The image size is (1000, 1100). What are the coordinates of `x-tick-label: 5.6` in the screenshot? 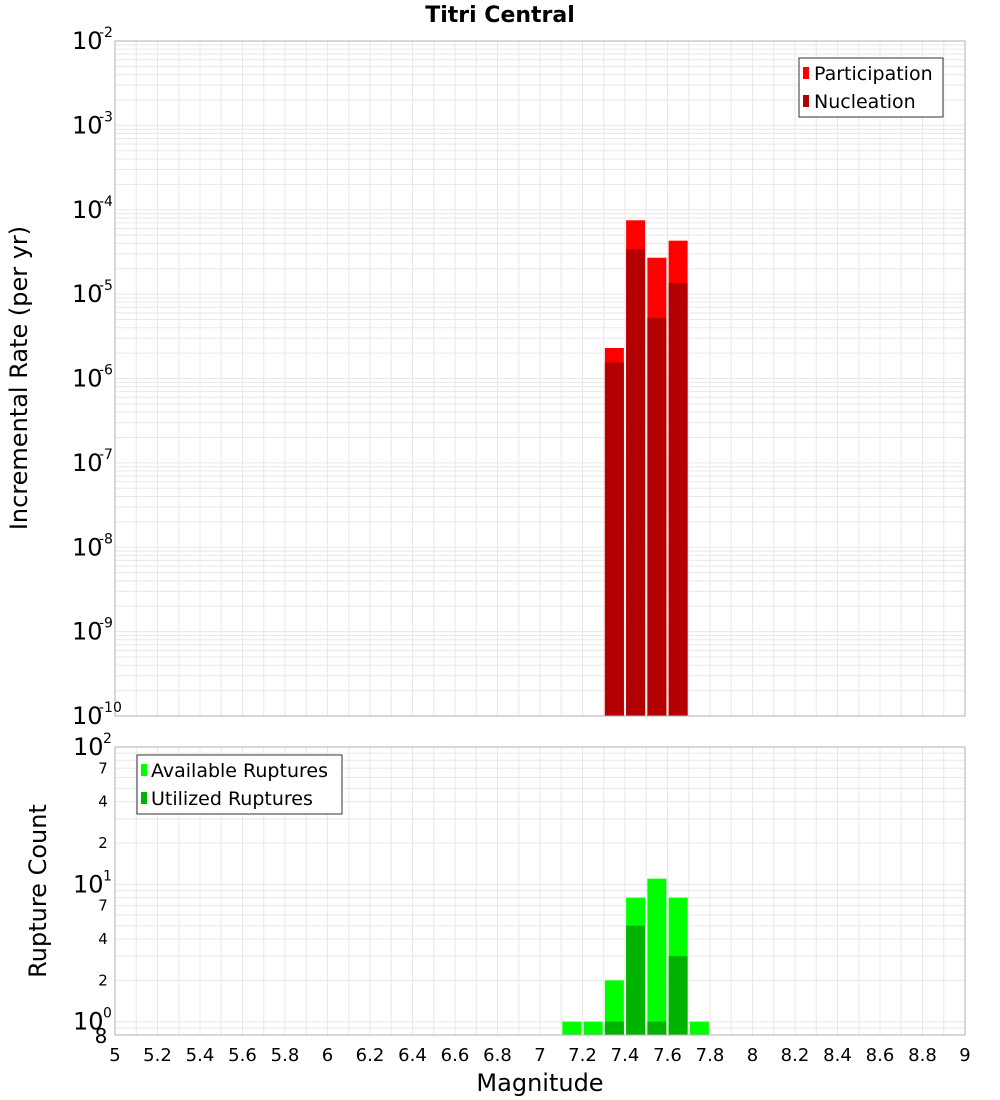 It's located at (242, 1055).